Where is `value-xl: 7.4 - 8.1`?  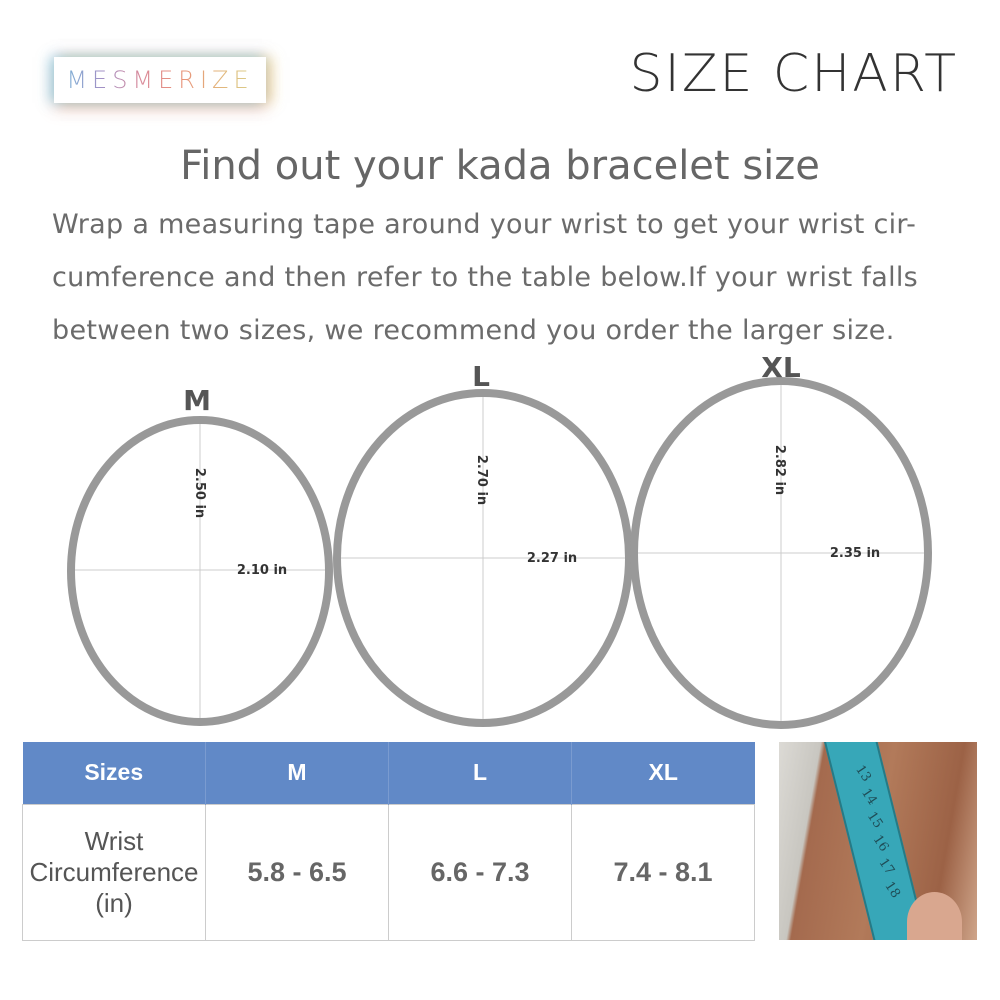 value-xl: 7.4 - 8.1 is located at coordinates (663, 872).